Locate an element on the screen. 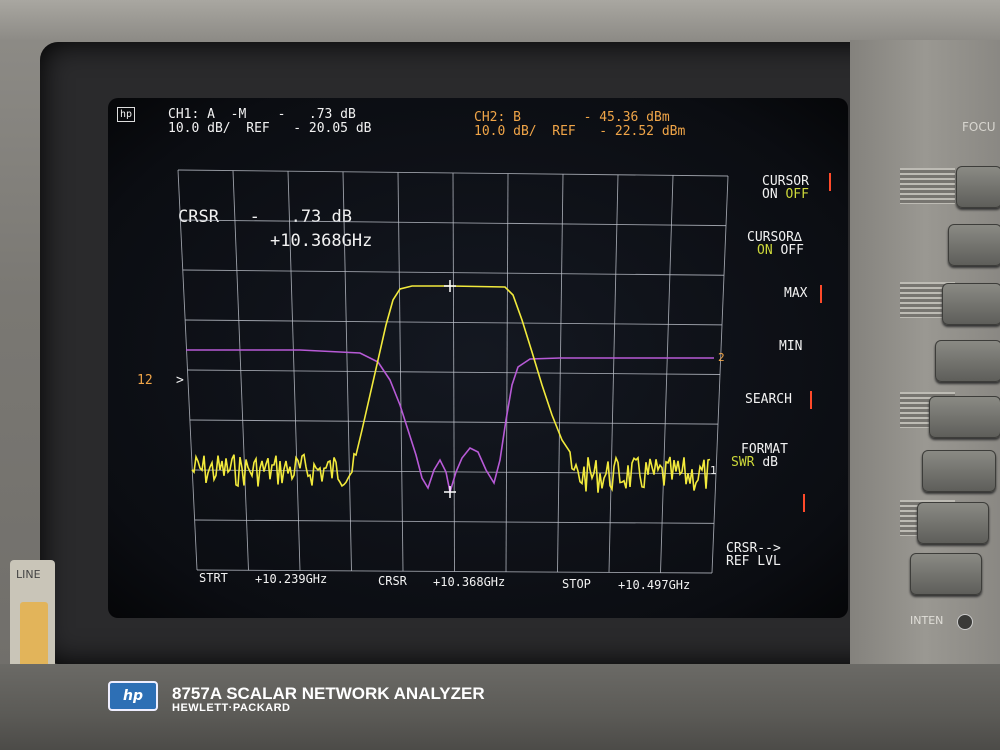  line-label: LINE is located at coordinates (28, 574).